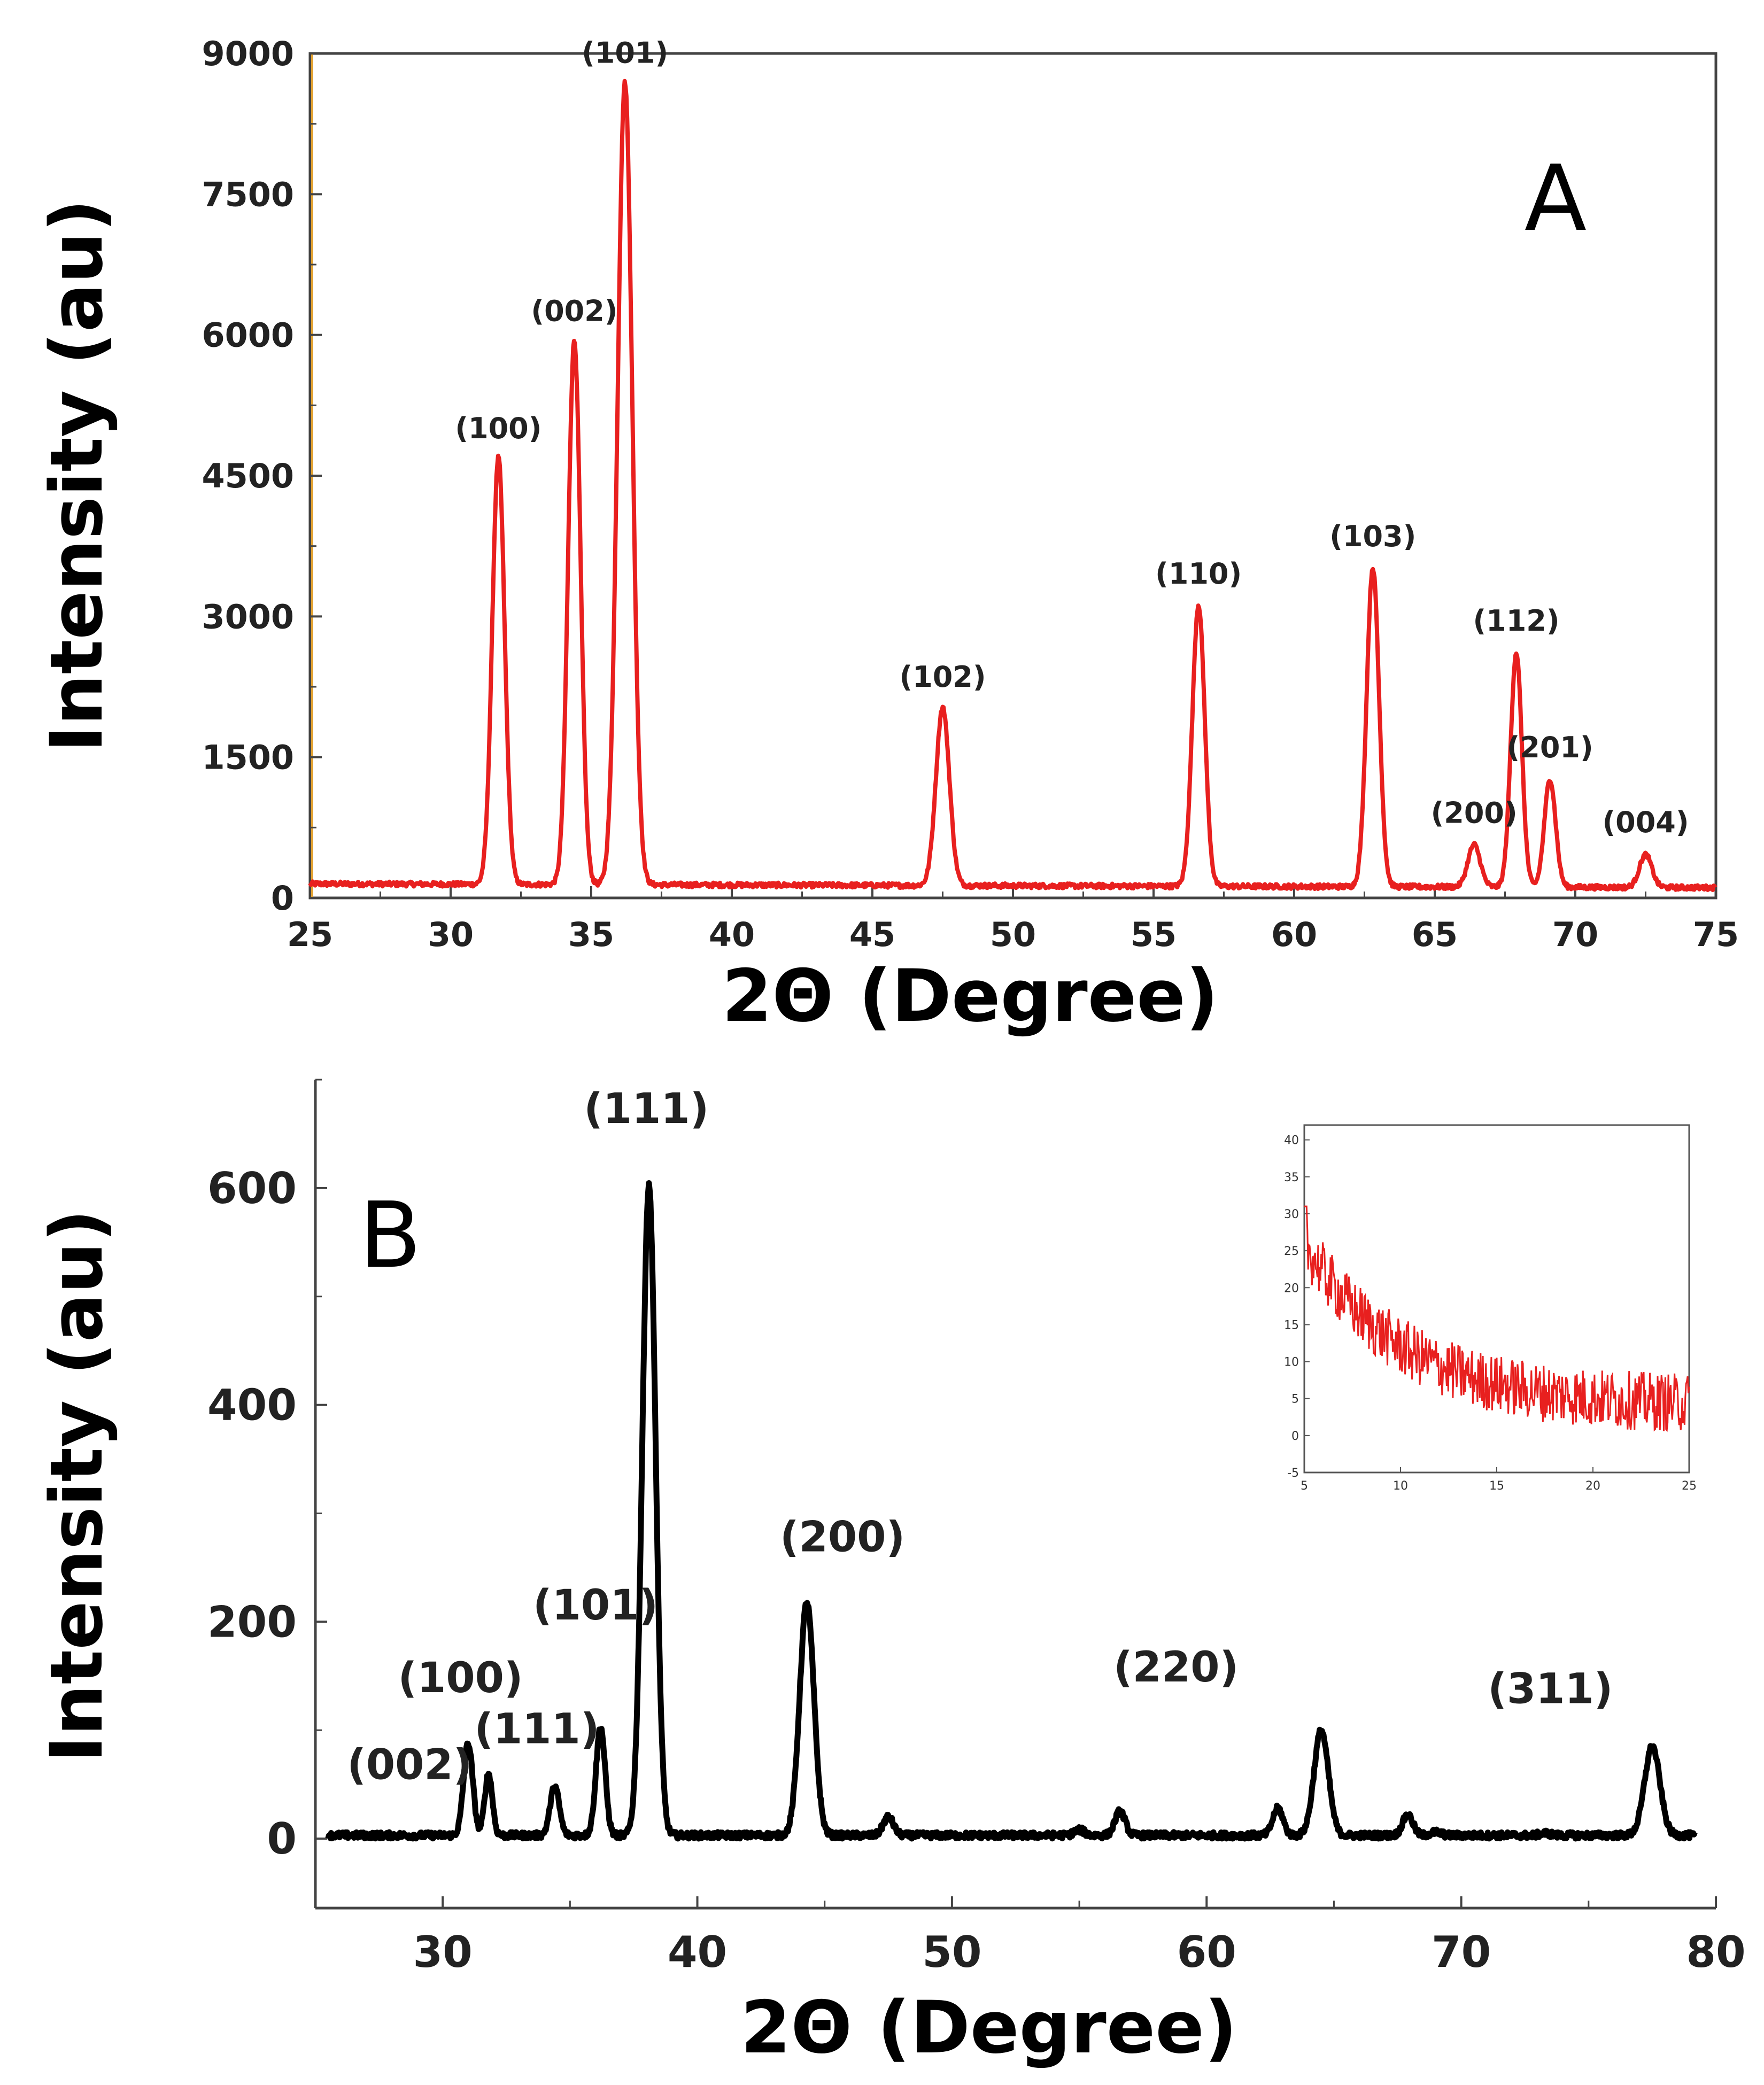 This screenshot has height=2085, width=1764. Describe the element at coordinates (409, 1765) in the screenshot. I see `panel-b-peak-label: (002)` at that location.